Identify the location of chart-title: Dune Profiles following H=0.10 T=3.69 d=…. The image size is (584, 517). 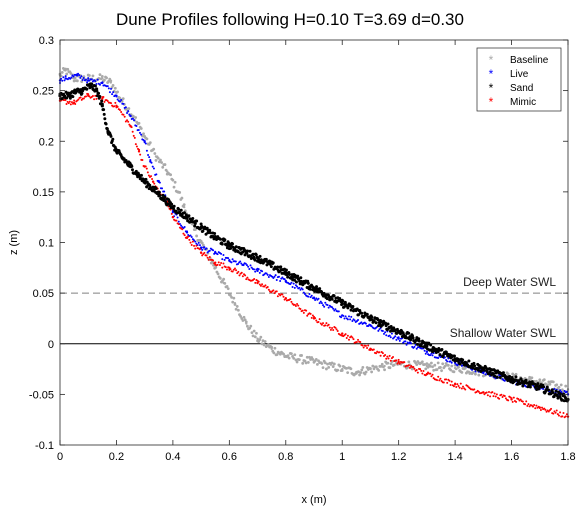
(290, 19).